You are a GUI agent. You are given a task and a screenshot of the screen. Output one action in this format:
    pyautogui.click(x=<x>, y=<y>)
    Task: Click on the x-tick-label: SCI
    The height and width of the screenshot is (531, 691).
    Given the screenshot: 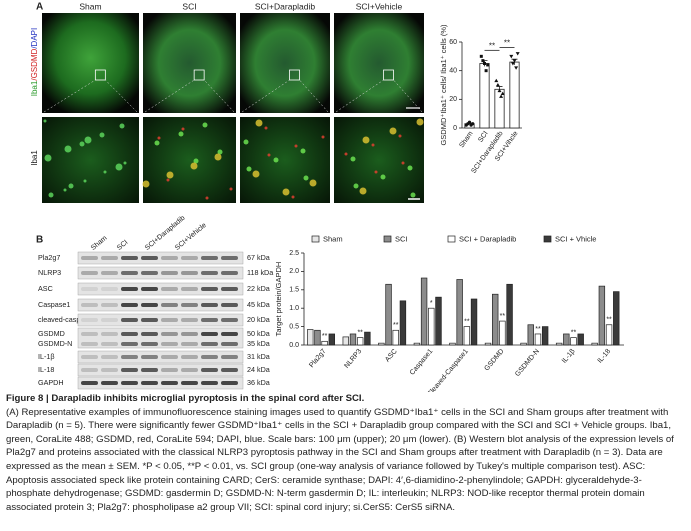 What is the action you would take?
    pyautogui.click(x=483, y=137)
    